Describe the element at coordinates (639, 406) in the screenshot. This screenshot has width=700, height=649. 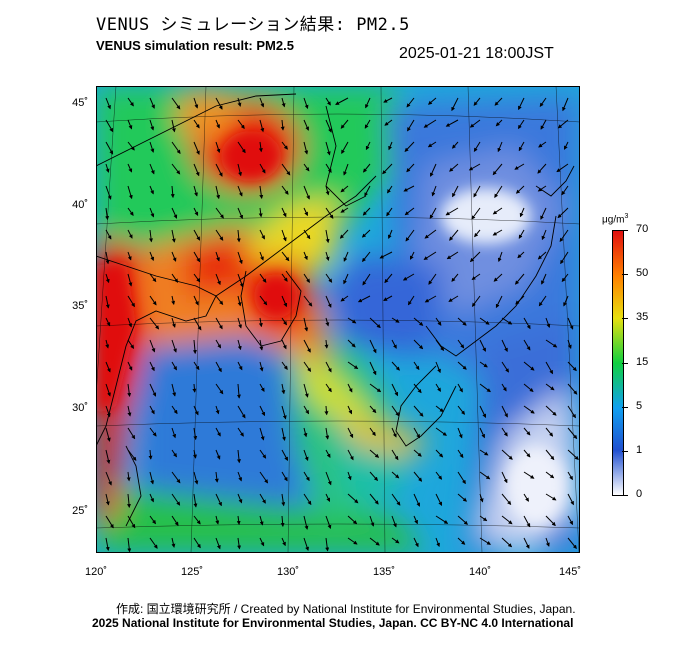
I see `colorbar-label-5: 5` at that location.